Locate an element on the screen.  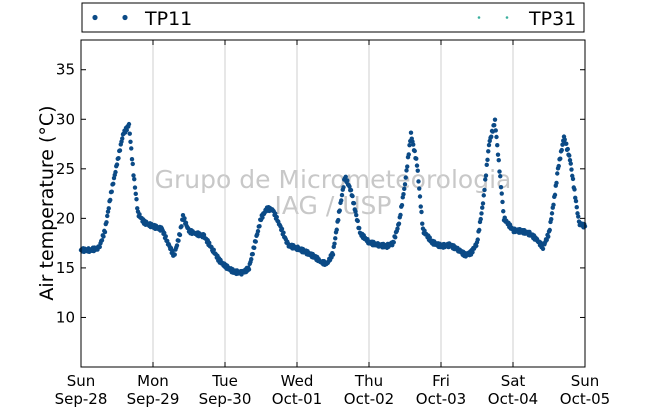
x-tick-label-date: Oct-03 is located at coordinates (441, 399).